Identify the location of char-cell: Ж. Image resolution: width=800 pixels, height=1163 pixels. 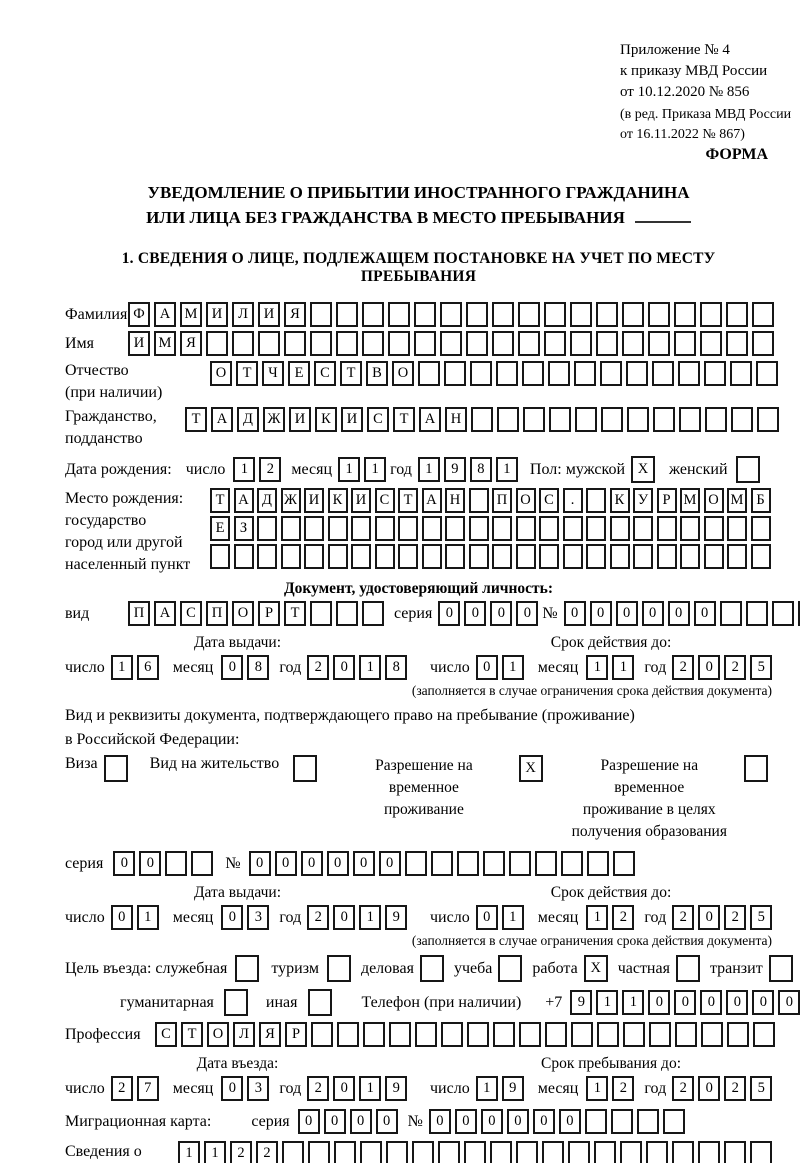
(290, 500).